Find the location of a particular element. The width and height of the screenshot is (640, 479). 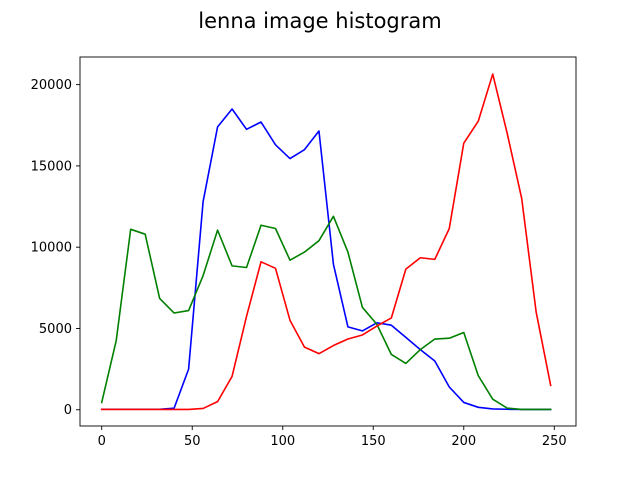

x-tick-label: 150 is located at coordinates (373, 441).